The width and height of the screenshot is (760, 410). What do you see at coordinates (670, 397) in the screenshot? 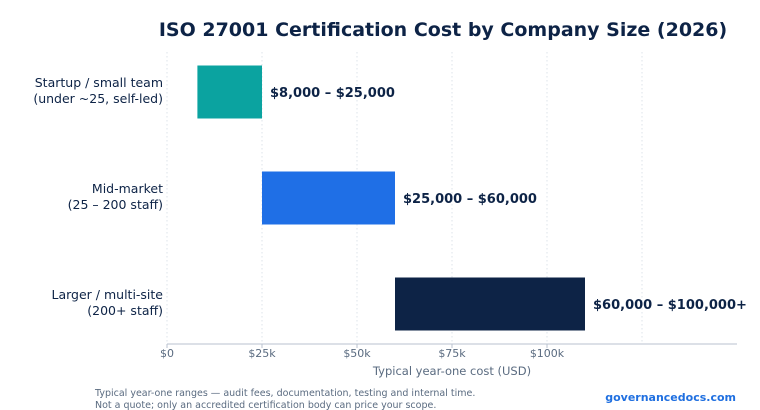
I see `brand-link: governancedocs.com` at bounding box center [670, 397].